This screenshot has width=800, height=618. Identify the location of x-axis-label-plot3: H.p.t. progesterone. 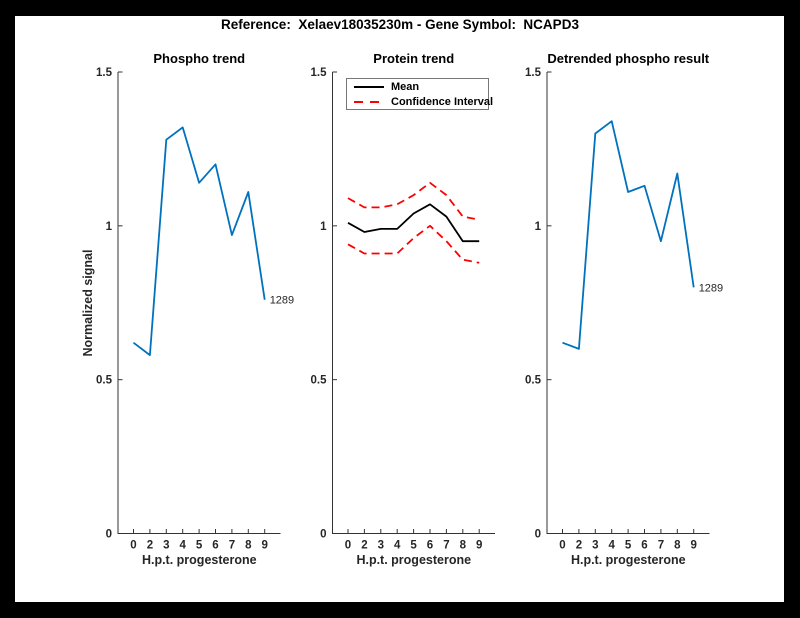
(628, 560).